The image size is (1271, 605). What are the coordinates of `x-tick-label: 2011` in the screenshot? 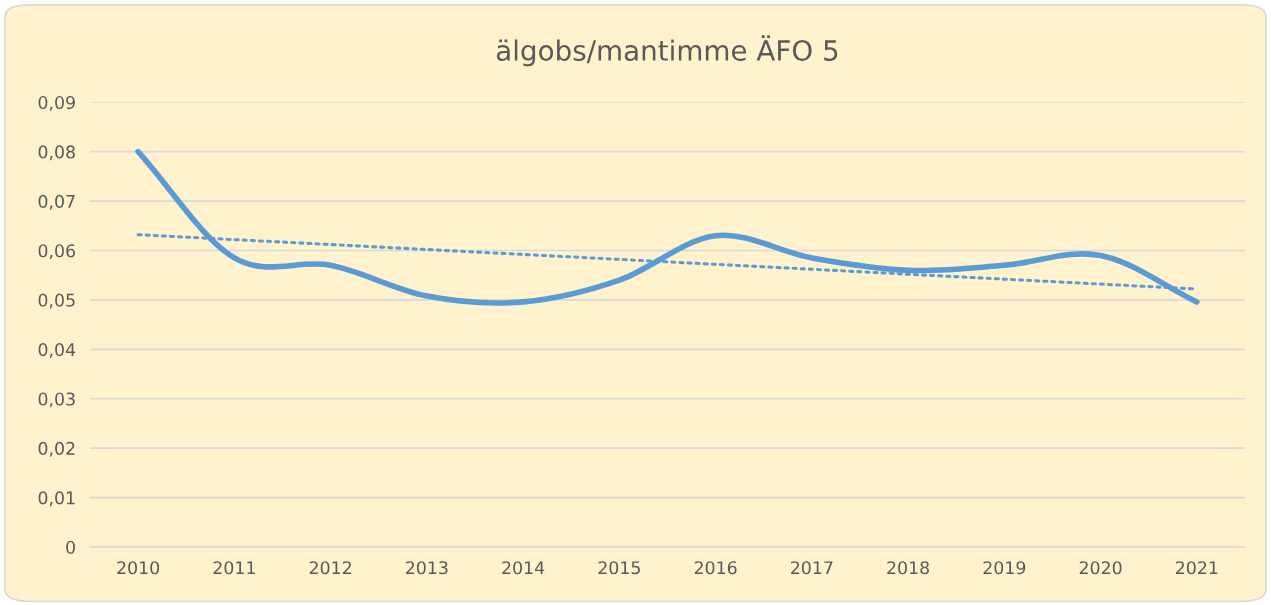 It's located at (234, 568).